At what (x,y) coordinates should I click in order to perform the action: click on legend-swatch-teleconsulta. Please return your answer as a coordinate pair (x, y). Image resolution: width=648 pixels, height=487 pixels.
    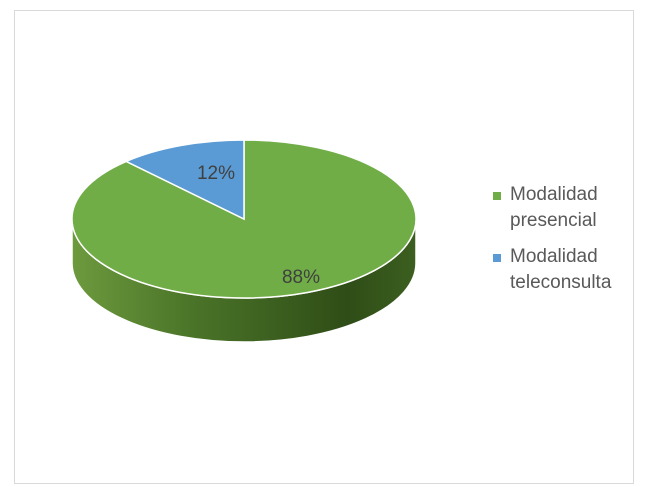
    Looking at the image, I should click on (497, 258).